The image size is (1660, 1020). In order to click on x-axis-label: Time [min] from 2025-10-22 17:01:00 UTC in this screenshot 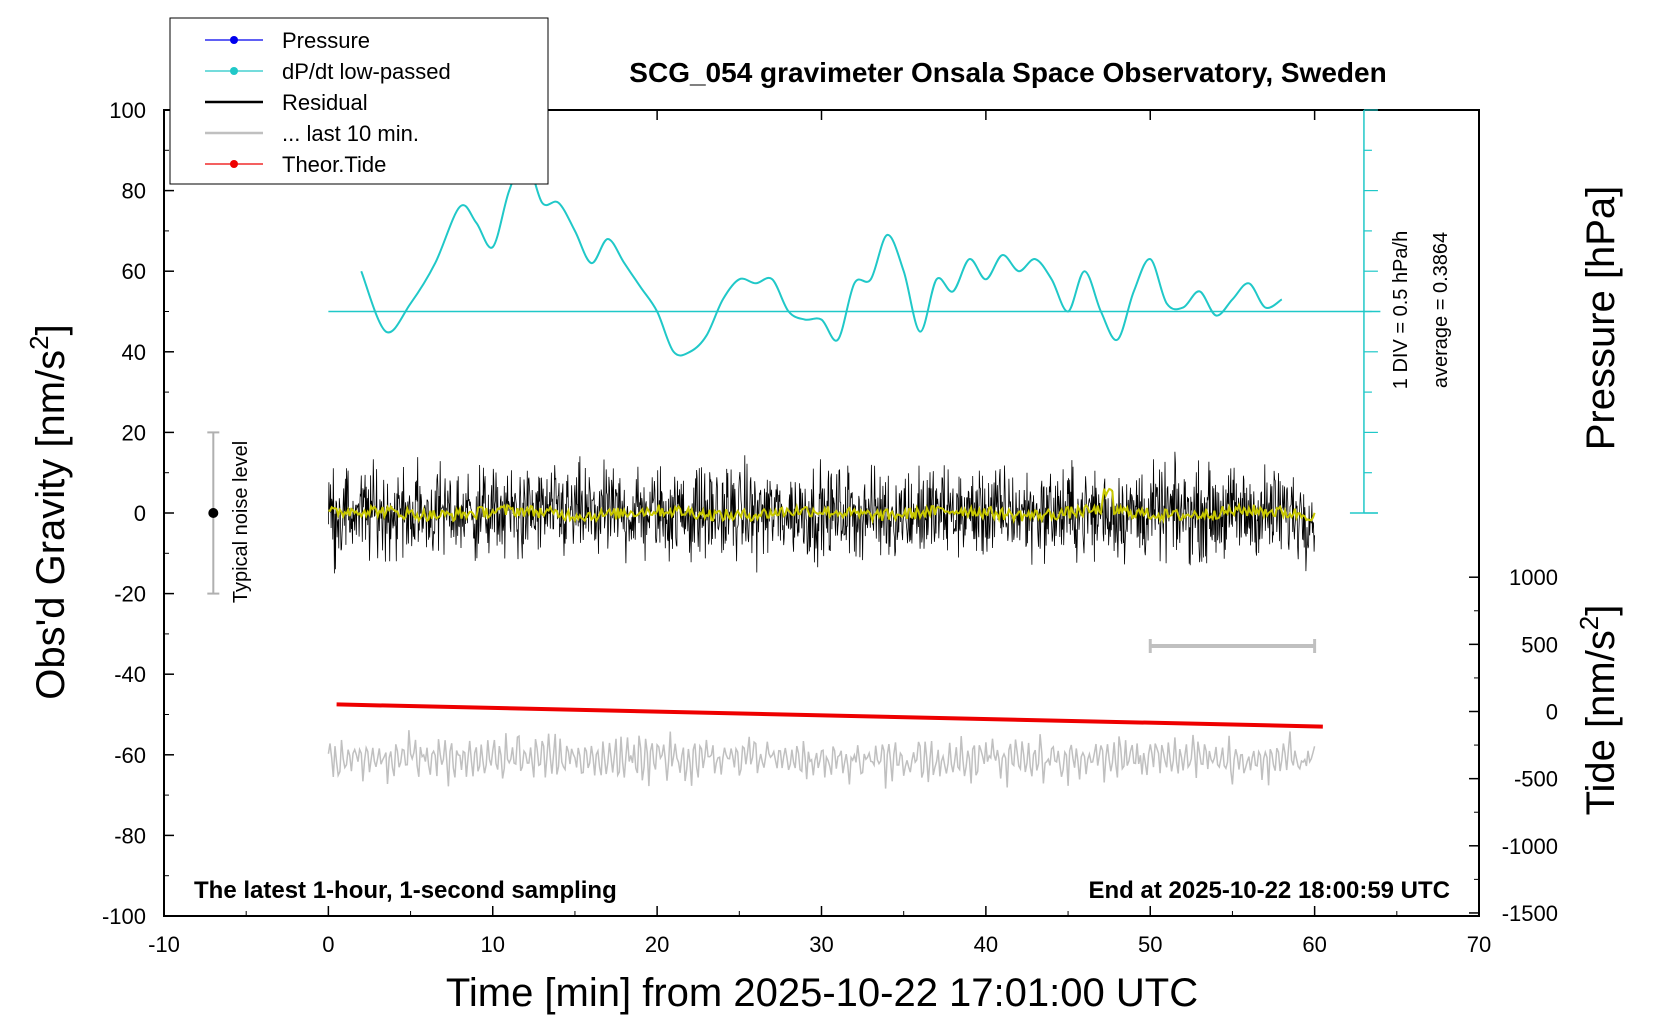, I will do `click(822, 993)`.